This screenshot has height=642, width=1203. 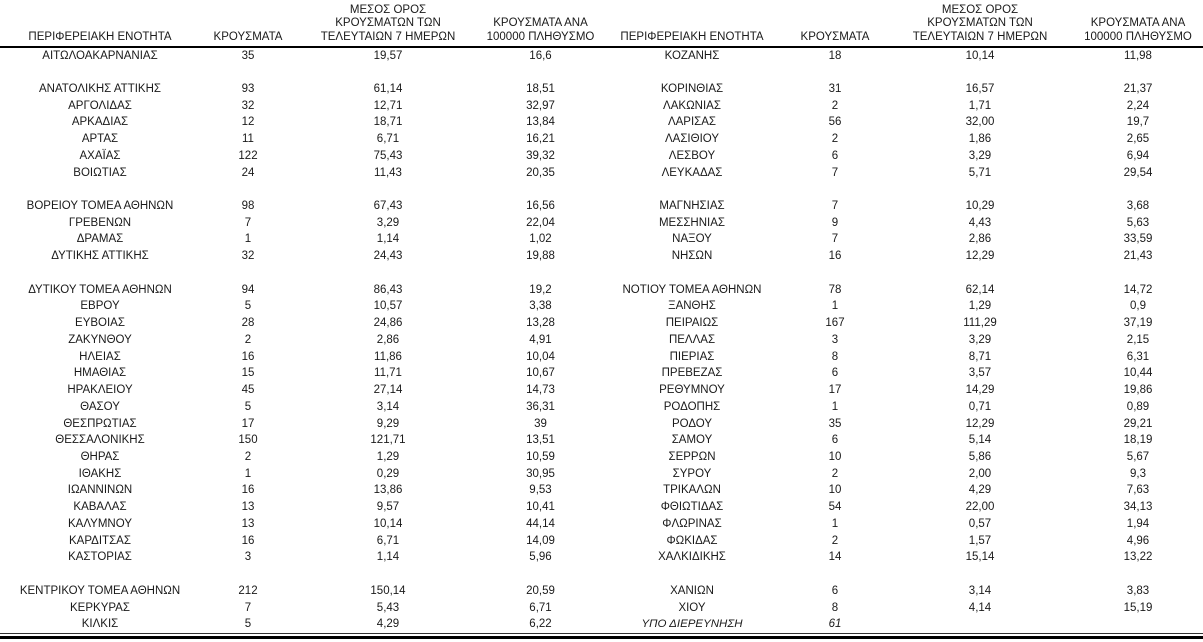 I want to click on avg7-cell: 61,14, so click(x=388, y=88).